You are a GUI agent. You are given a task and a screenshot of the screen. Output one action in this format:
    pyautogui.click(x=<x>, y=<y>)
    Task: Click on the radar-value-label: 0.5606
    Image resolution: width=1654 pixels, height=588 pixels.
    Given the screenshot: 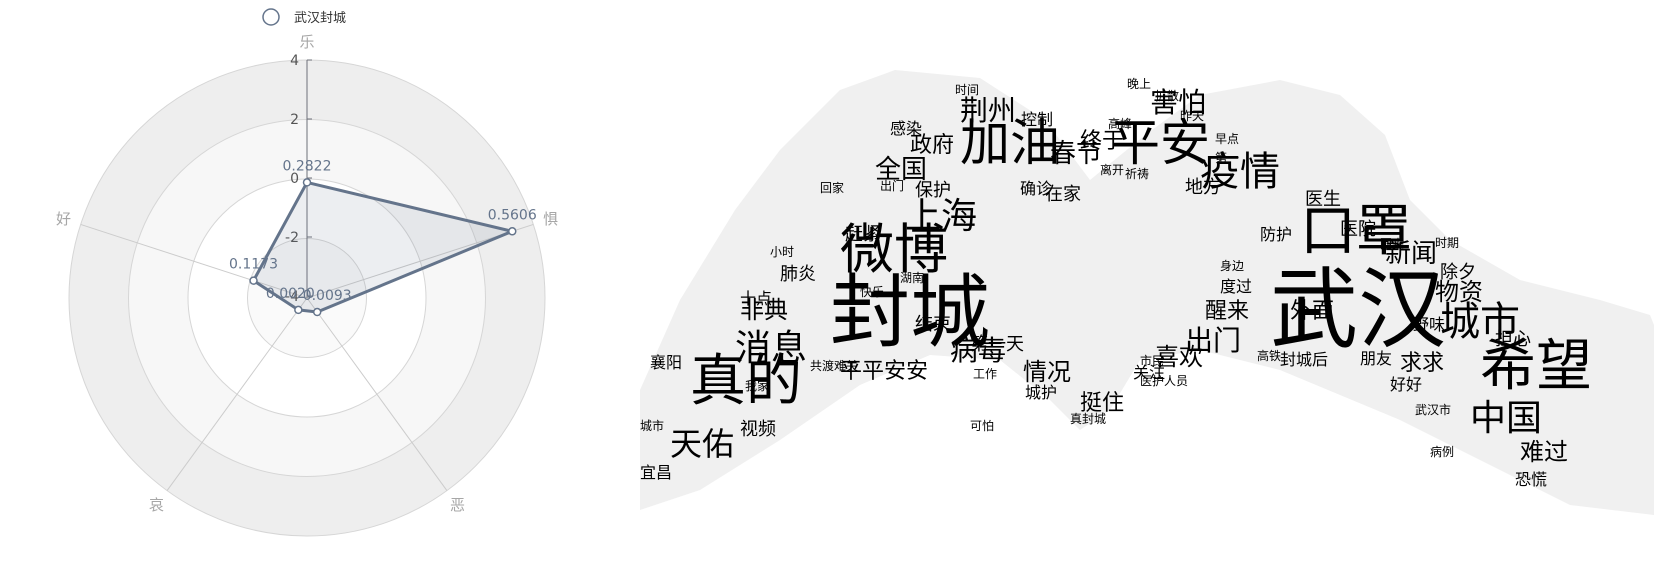 What is the action you would take?
    pyautogui.click(x=512, y=215)
    